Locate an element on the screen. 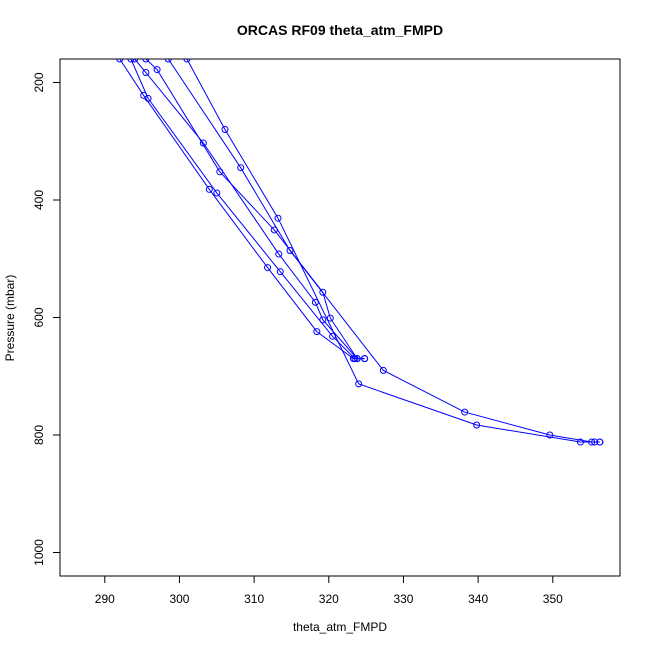 This screenshot has height=650, width=650. y-tick-label: 1000 is located at coordinates (39, 552).